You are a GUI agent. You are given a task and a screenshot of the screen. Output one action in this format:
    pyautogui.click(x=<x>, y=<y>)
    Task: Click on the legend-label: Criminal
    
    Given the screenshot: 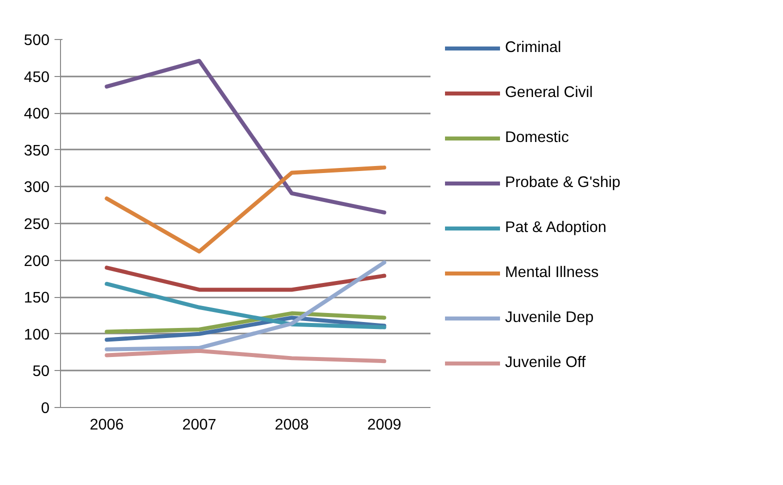 What is the action you would take?
    pyautogui.click(x=533, y=48)
    